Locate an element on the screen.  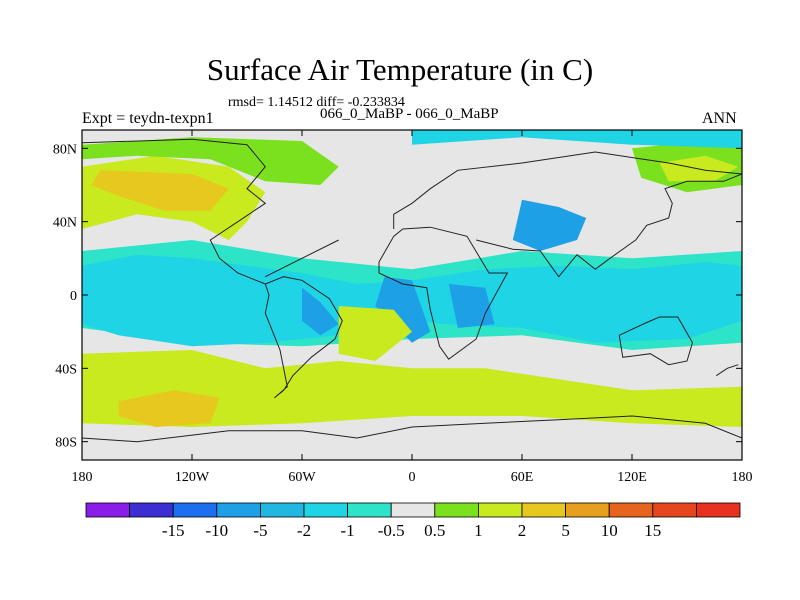
colorbar-label: -10 is located at coordinates (216, 530).